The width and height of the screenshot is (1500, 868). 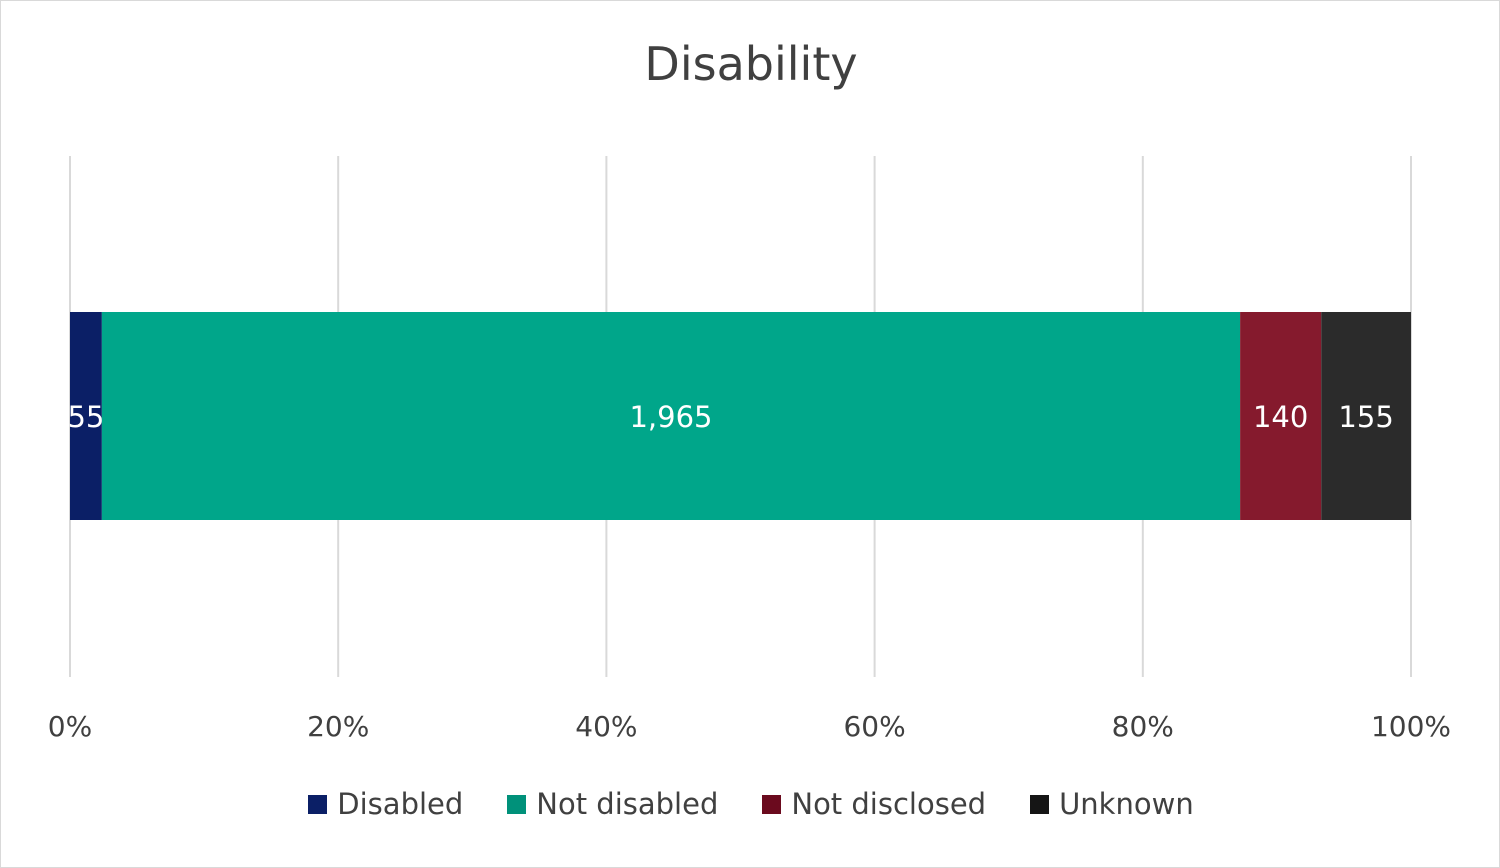 What do you see at coordinates (627, 804) in the screenshot?
I see `legend-label: Not disabled` at bounding box center [627, 804].